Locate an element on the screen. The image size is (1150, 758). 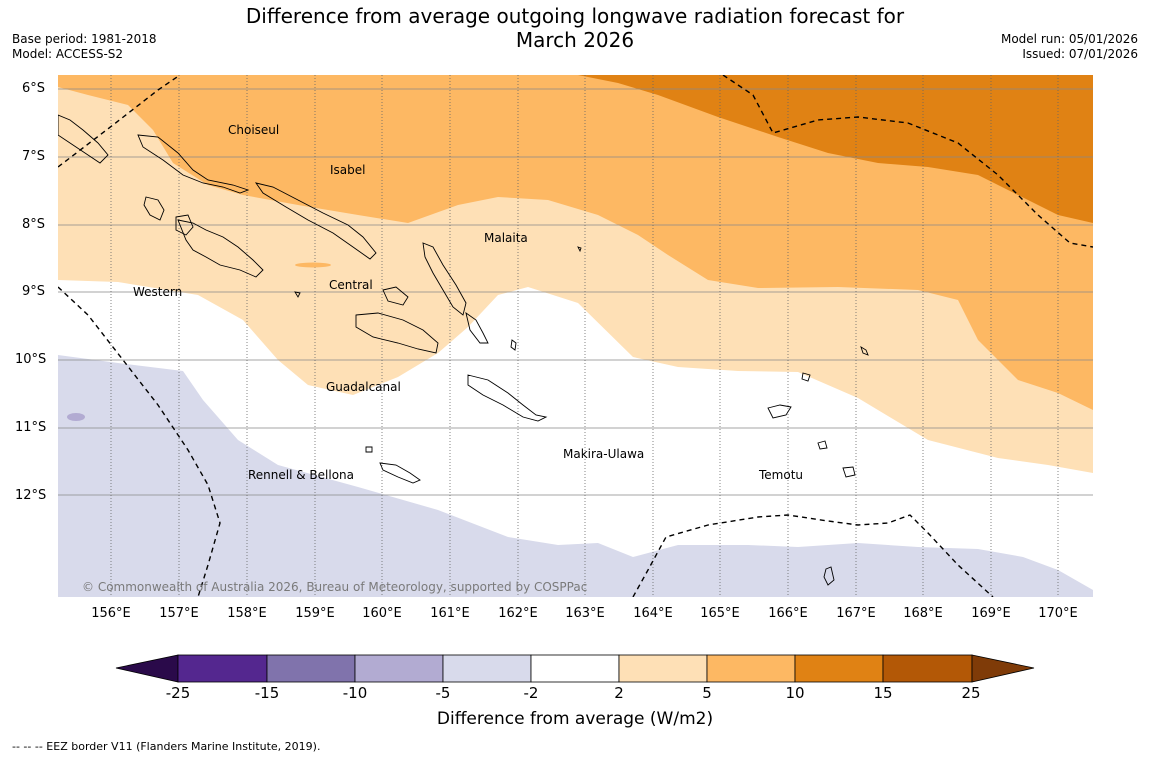
colorbar-tick-neg2: -2 is located at coordinates (531, 693).